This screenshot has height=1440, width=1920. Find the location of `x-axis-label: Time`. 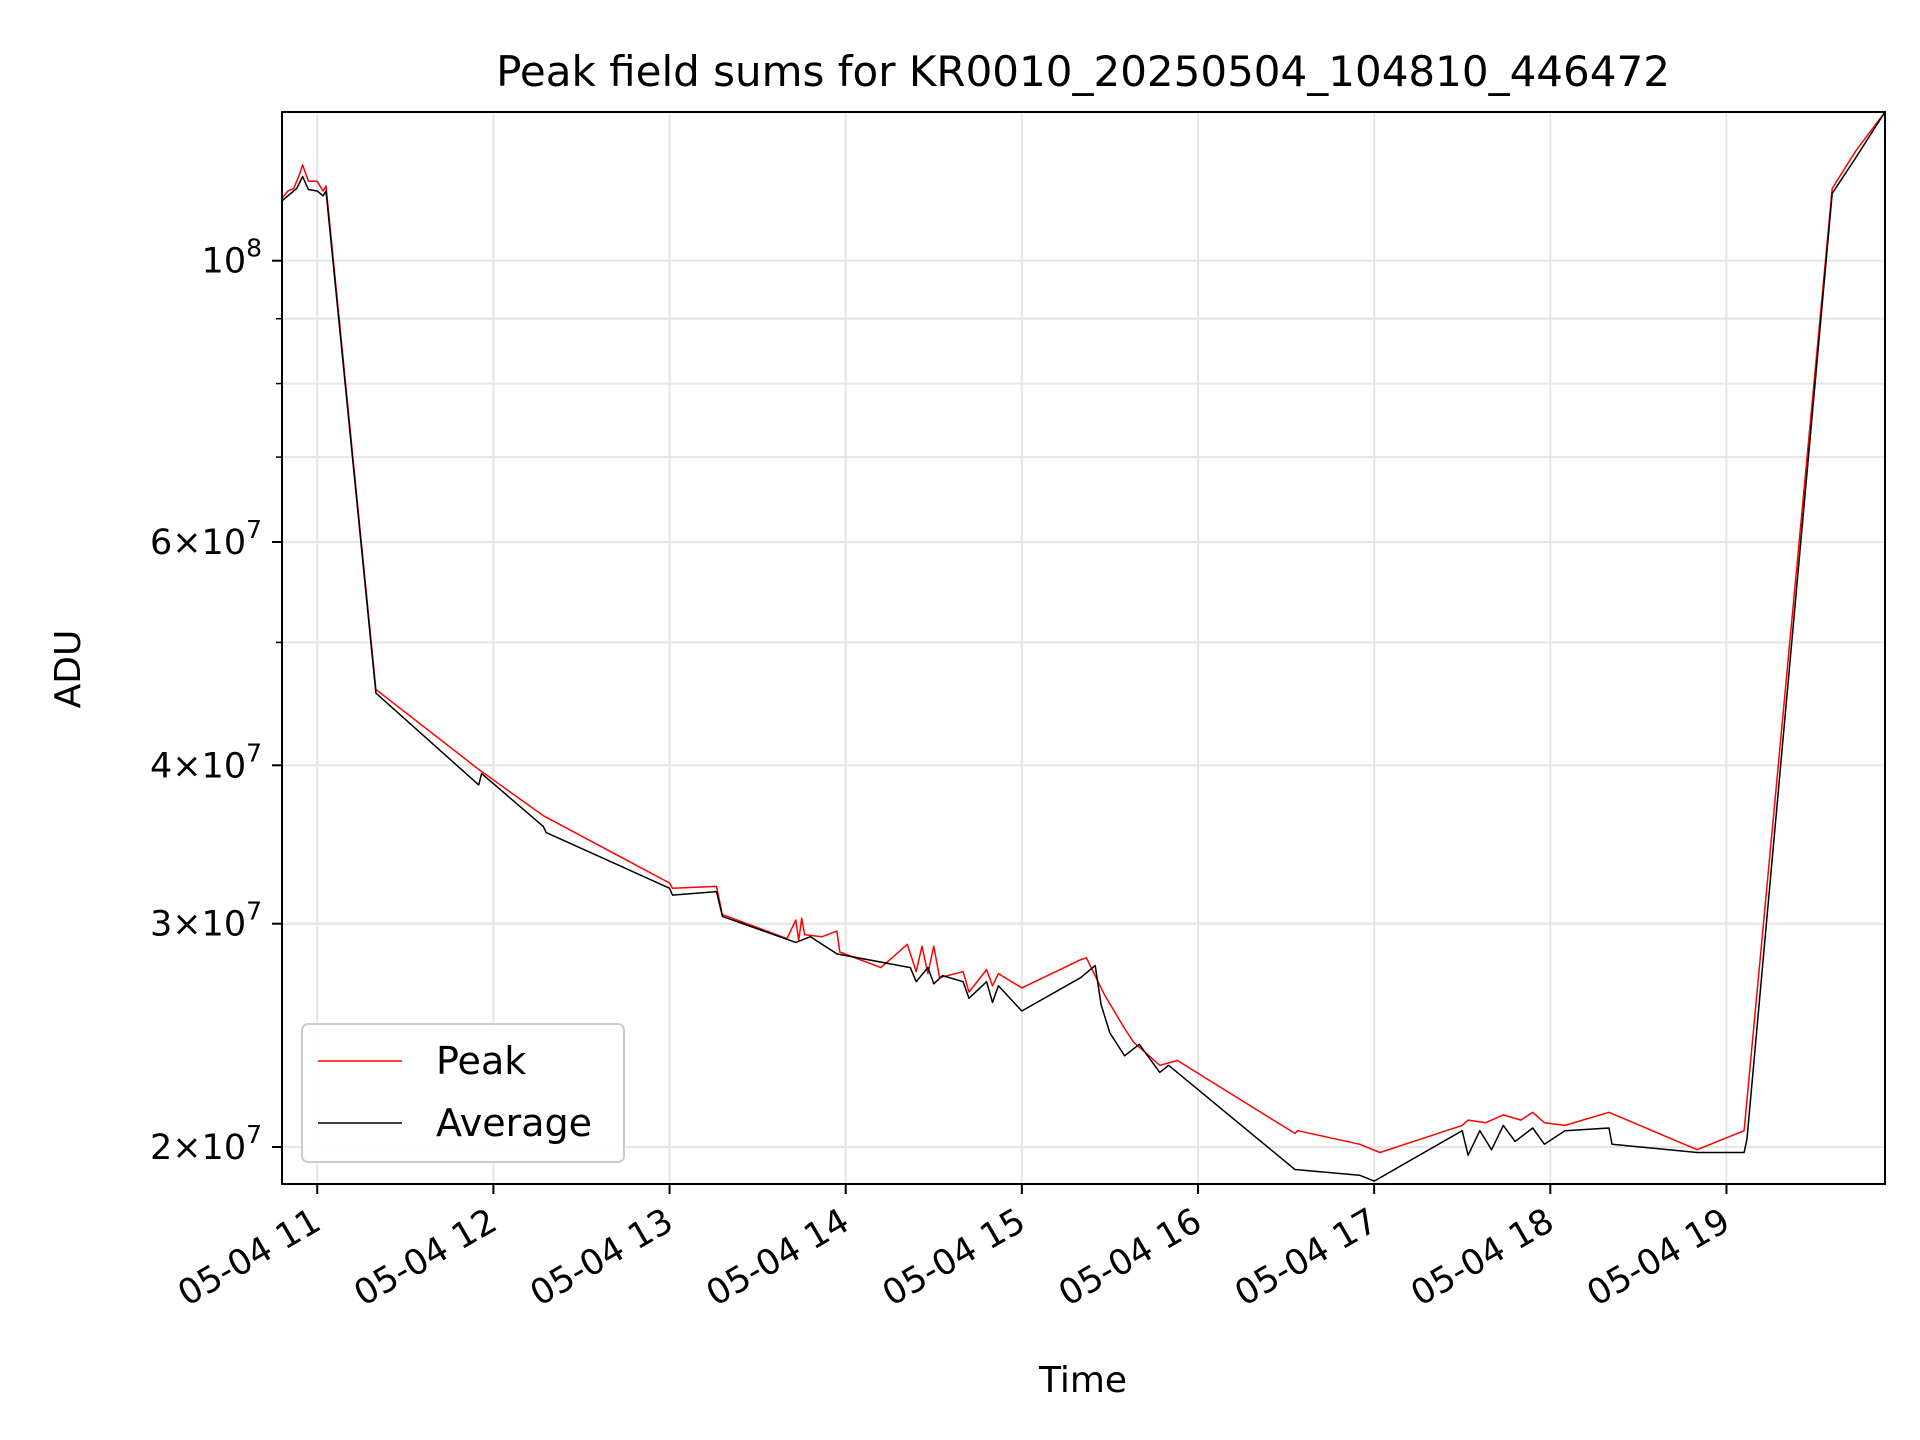

x-axis-label: Time is located at coordinates (1082, 1380).